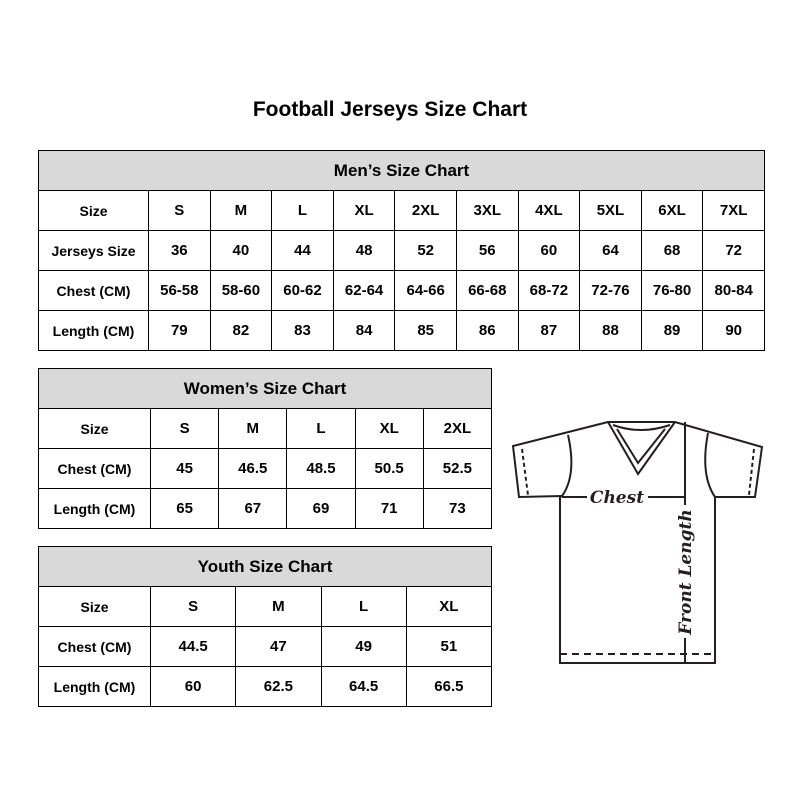 This screenshot has height=800, width=800. What do you see at coordinates (241, 330) in the screenshot?
I see `table-cell: 82` at bounding box center [241, 330].